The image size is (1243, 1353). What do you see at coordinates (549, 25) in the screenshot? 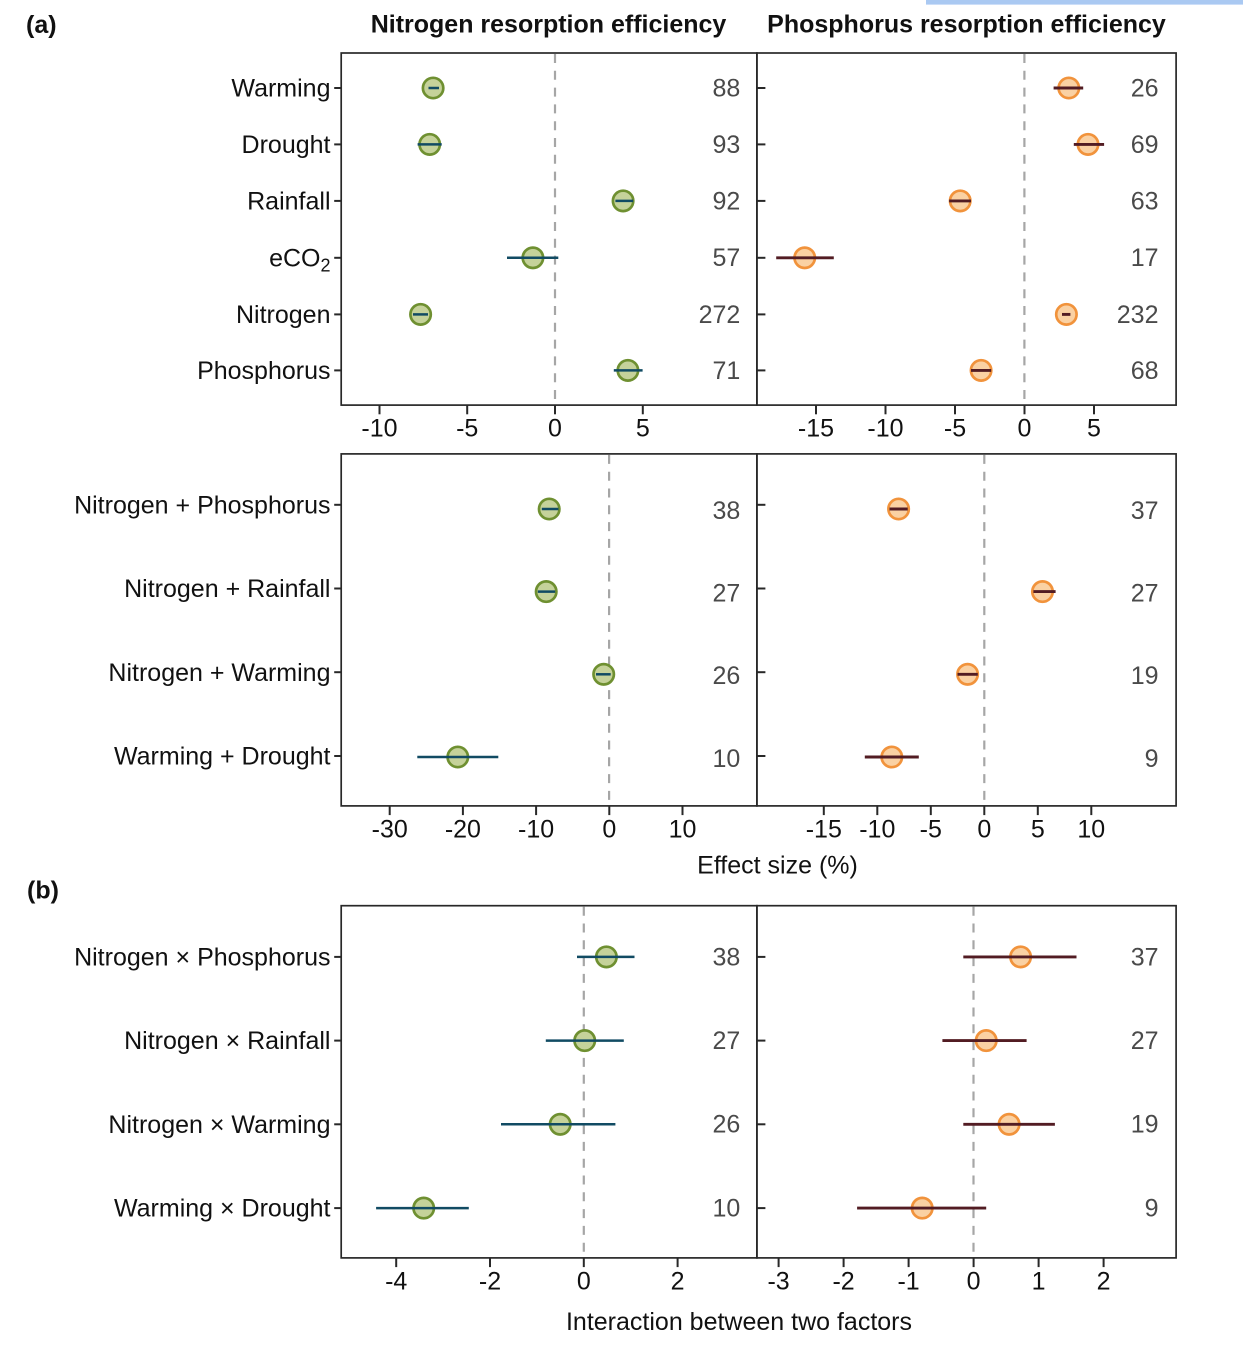
I see `svg-text: Nitrogen resorption efficiency` at bounding box center [549, 25].